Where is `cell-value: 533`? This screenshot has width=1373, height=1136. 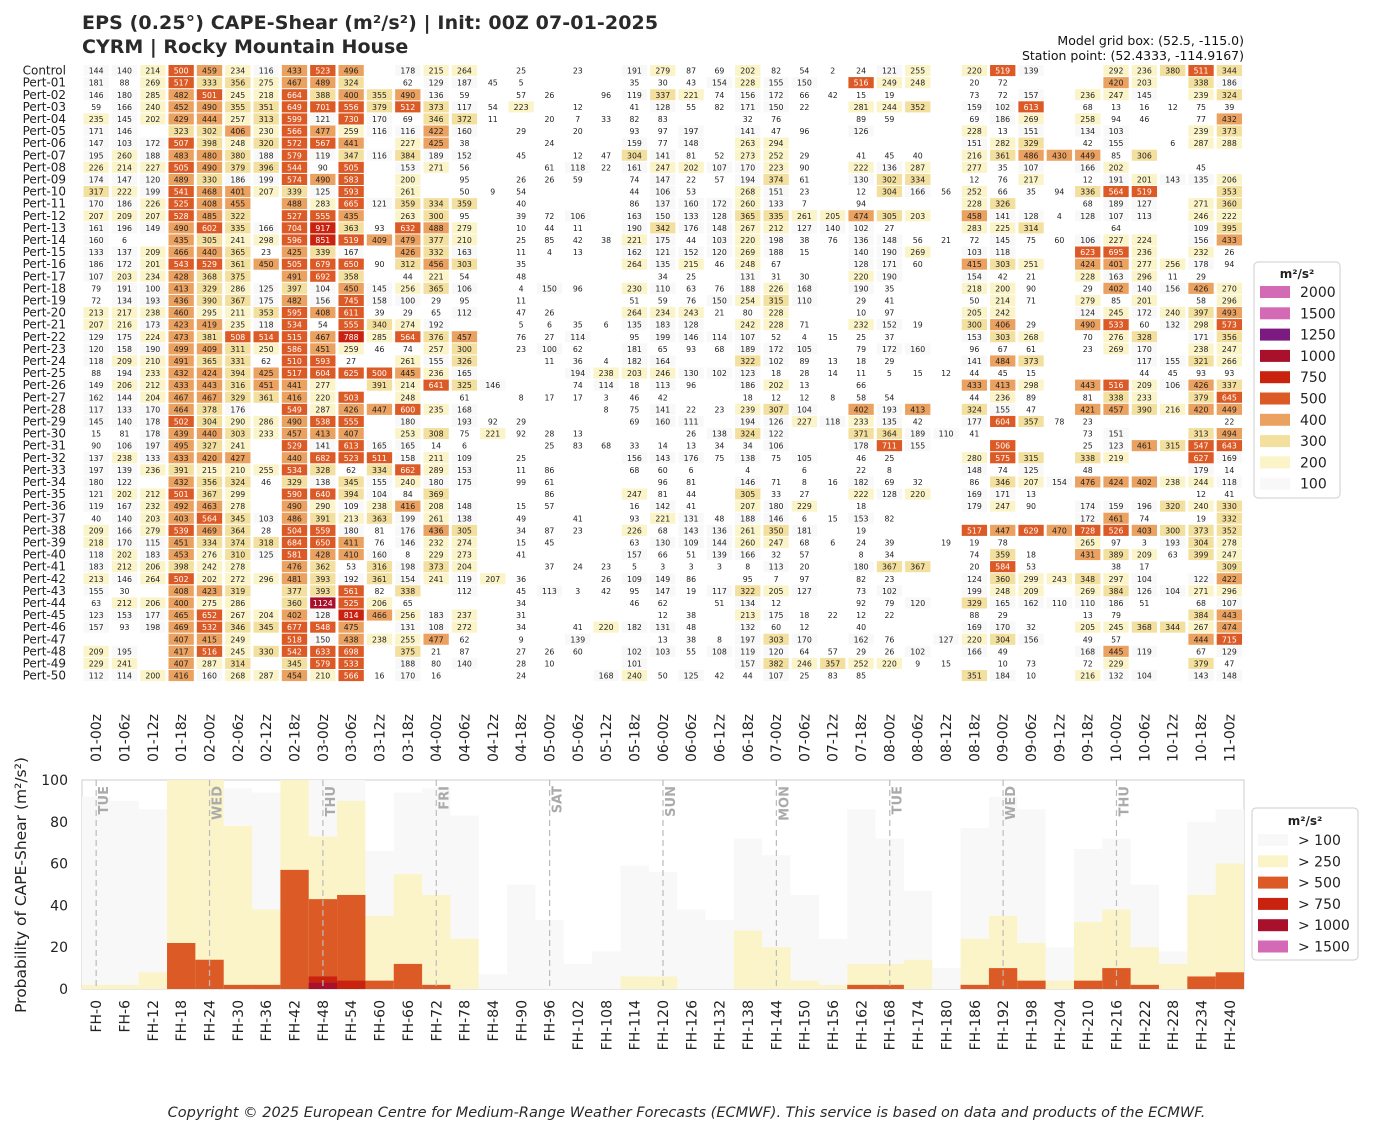
cell-value: 533 is located at coordinates (351, 663).